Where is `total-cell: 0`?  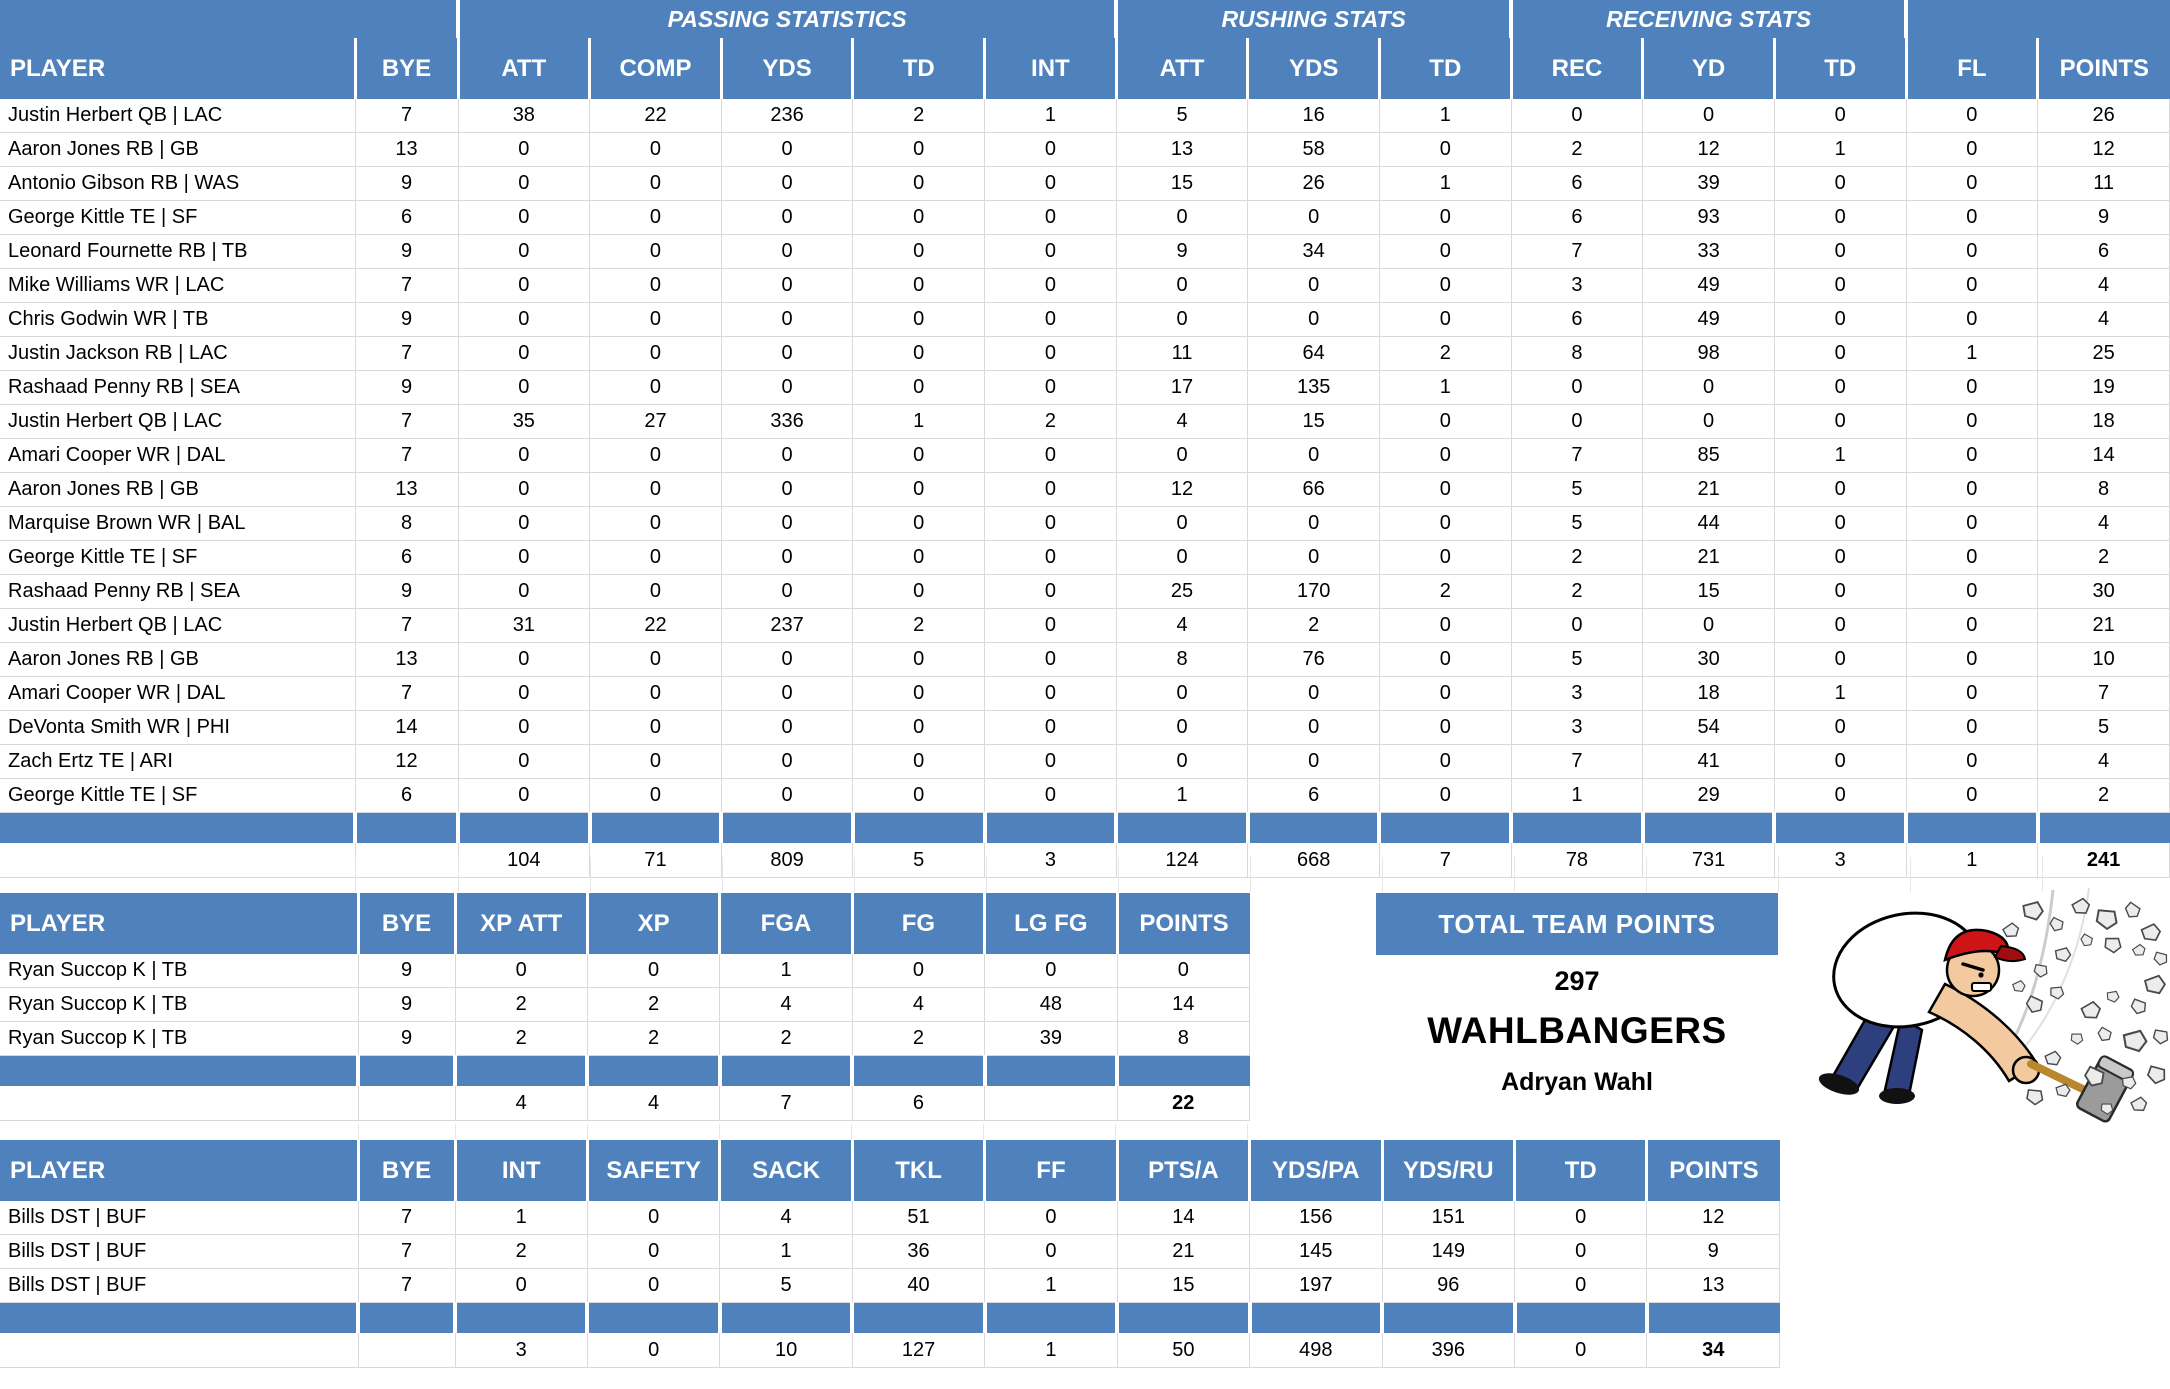 total-cell: 0 is located at coordinates (1581, 1350).